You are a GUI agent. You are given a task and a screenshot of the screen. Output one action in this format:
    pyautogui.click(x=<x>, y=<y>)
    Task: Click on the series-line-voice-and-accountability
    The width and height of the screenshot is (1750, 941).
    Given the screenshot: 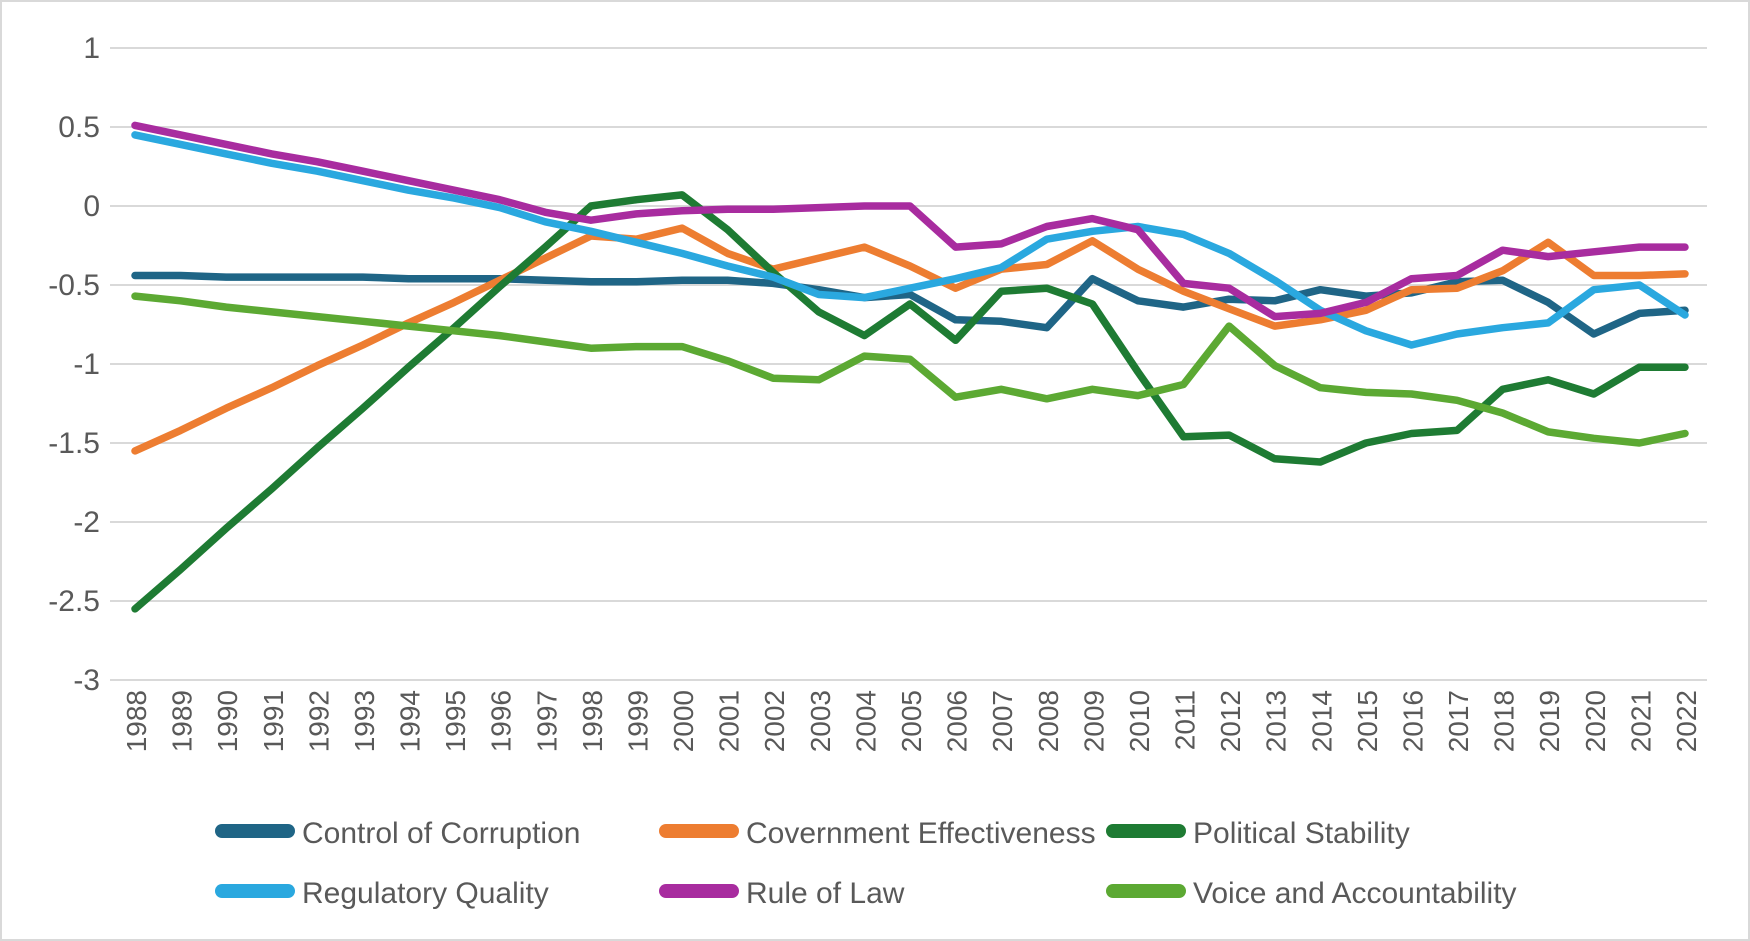 What is the action you would take?
    pyautogui.click(x=910, y=369)
    